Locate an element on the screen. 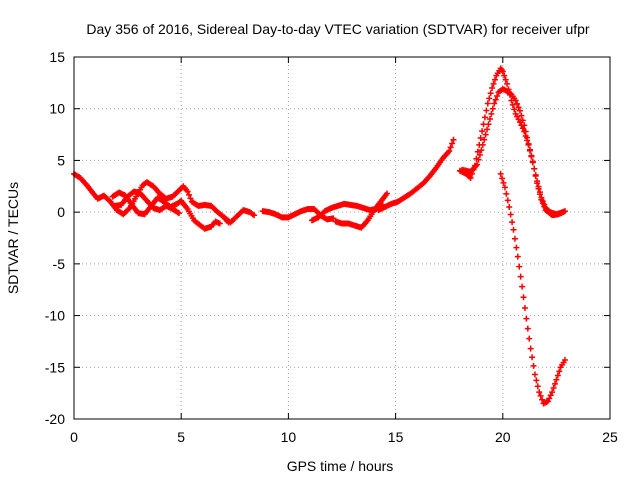 The image size is (640, 480). x-tick-label: 10 is located at coordinates (289, 437).